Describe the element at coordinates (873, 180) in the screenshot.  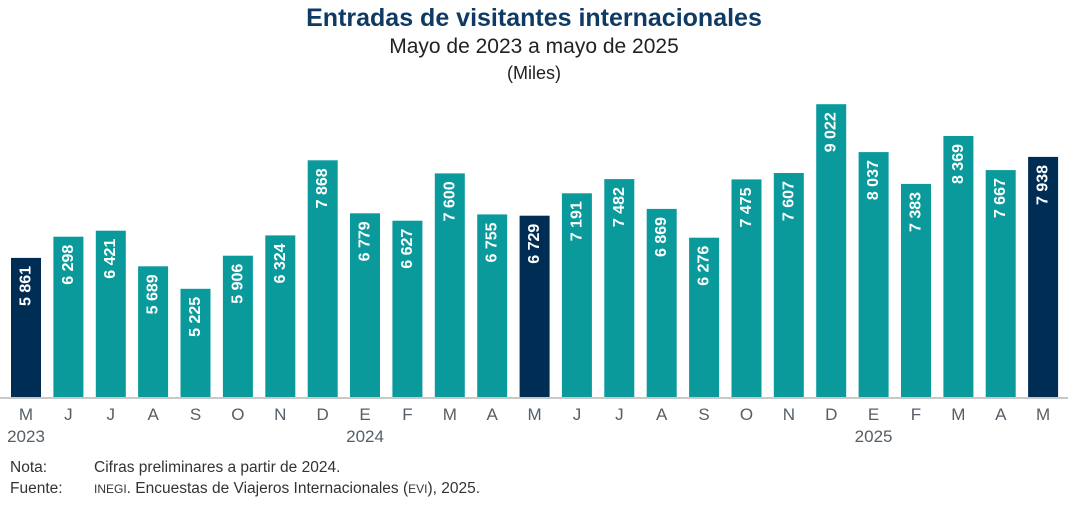
I see `bar-value-label: 8 037` at that location.